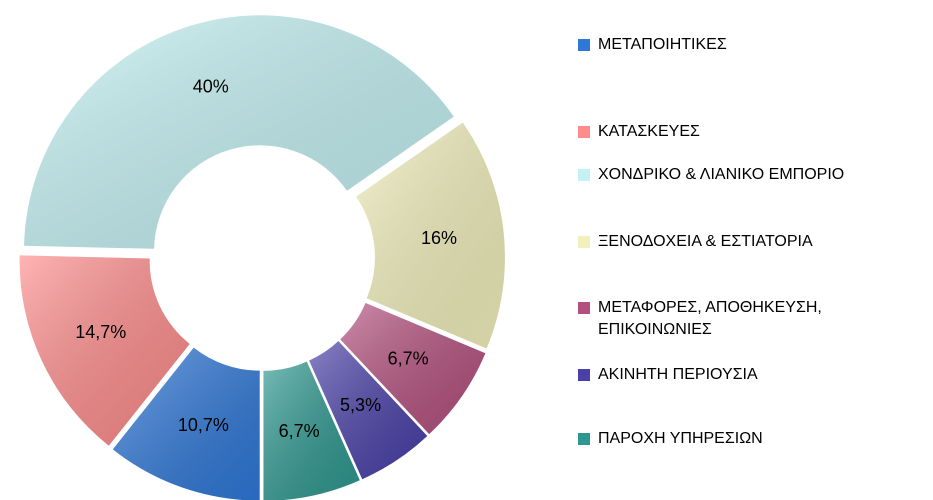 This screenshot has height=500, width=933. I want to click on legend-item: ΑΚΙΝΗΤΗ ΠΕΡΙΟΥΣΙΑ, so click(753, 375).